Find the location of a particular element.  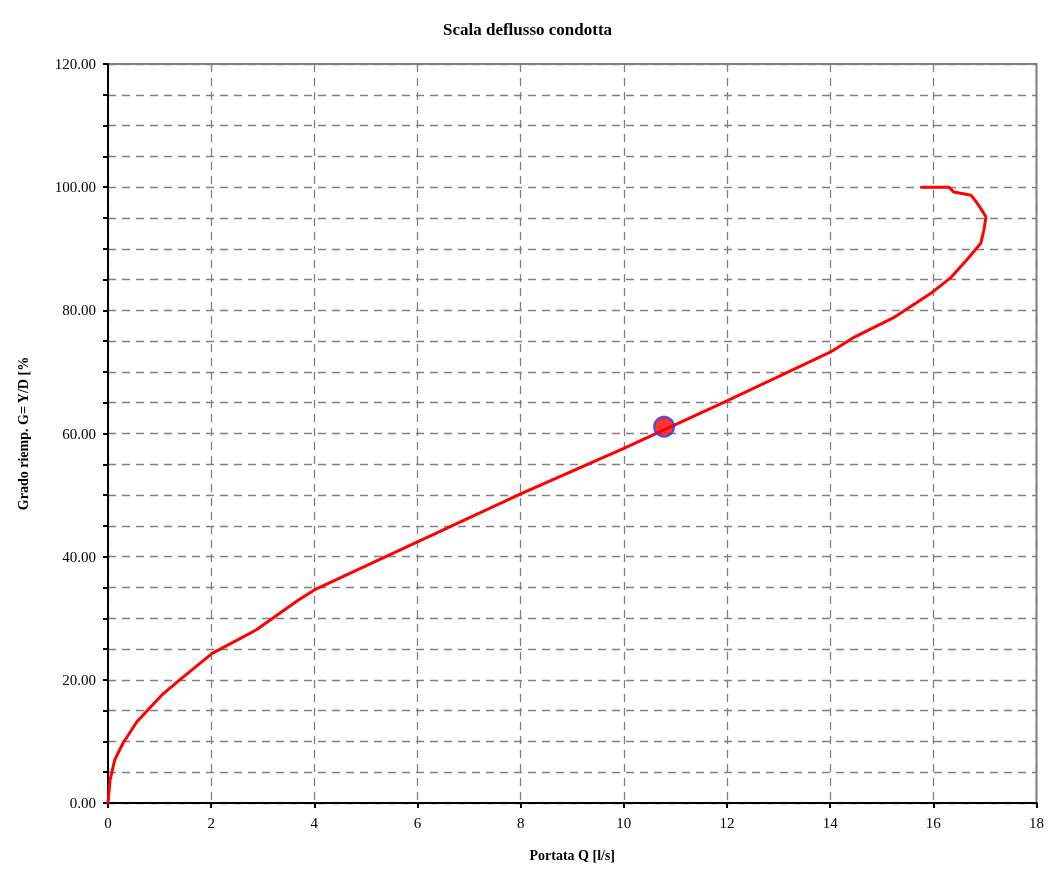

y-tick-label: 60.00 is located at coordinates (79, 433).